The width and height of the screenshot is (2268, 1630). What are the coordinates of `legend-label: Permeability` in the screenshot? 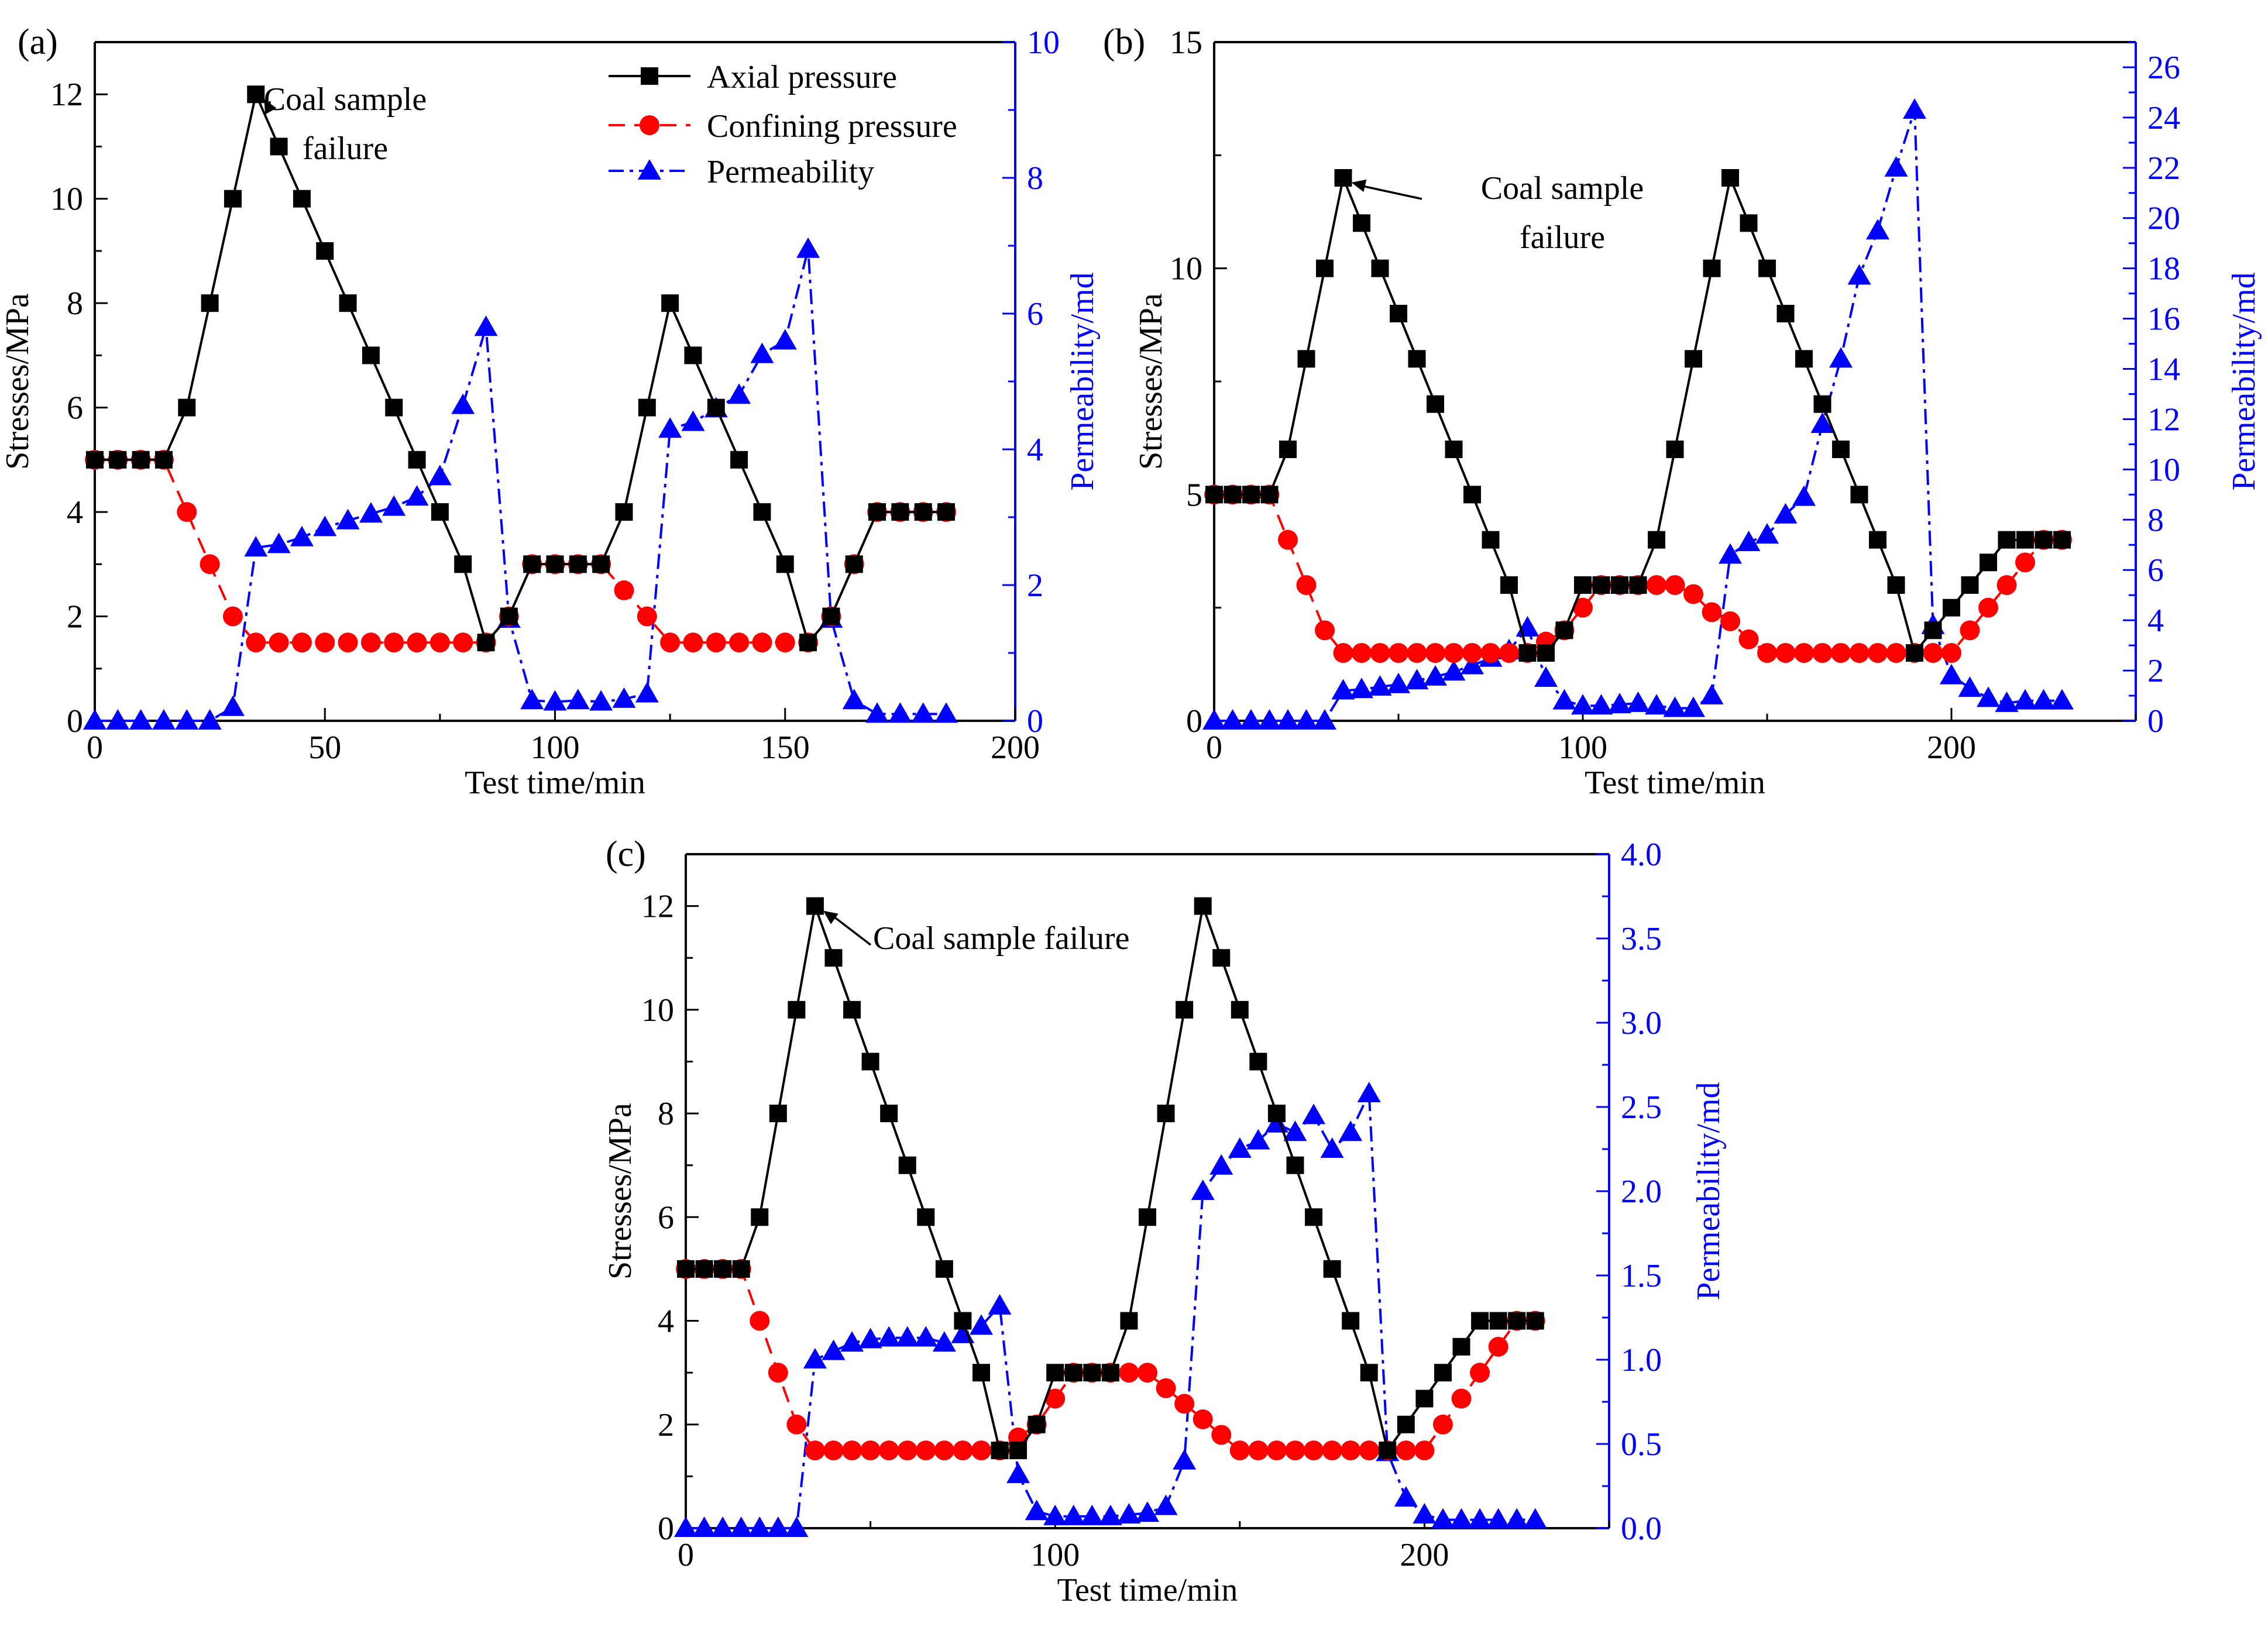 It's located at (790, 172).